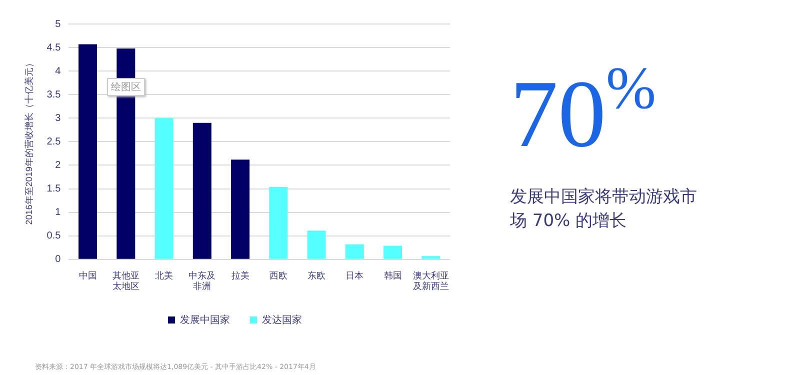 Image resolution: width=800 pixels, height=375 pixels. What do you see at coordinates (278, 275) in the screenshot?
I see `x-tick-label: 西欧` at bounding box center [278, 275].